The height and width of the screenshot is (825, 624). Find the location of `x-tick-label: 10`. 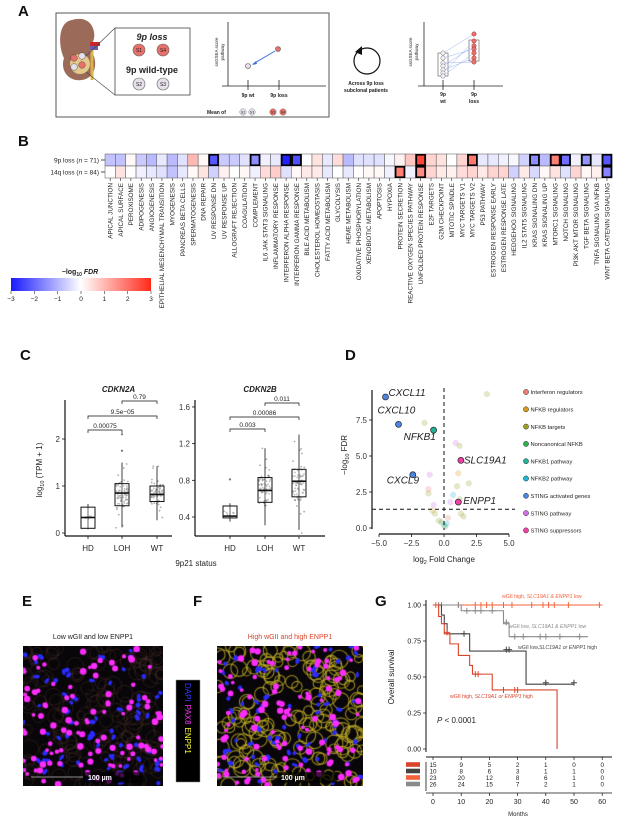

x-tick-label: 10 is located at coordinates (461, 802).